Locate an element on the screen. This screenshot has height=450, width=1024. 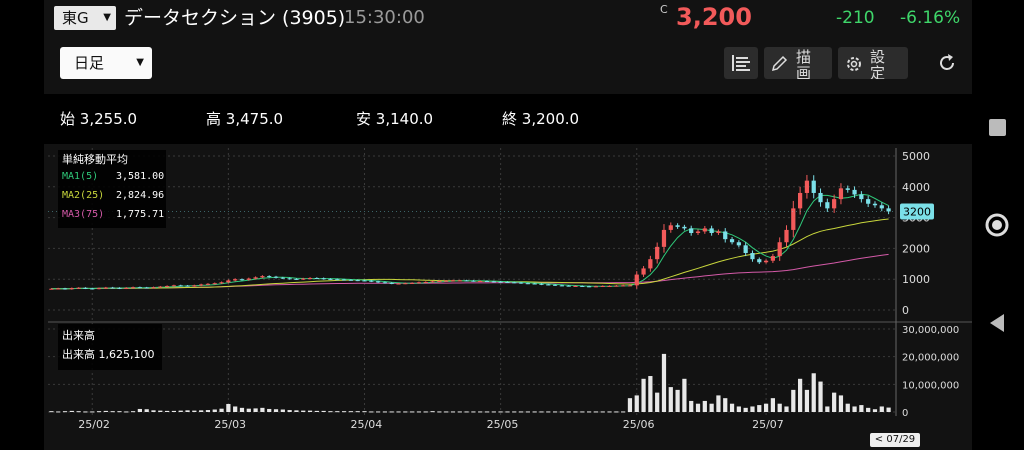
period-select: 日足 ▼ is located at coordinates (106, 63).